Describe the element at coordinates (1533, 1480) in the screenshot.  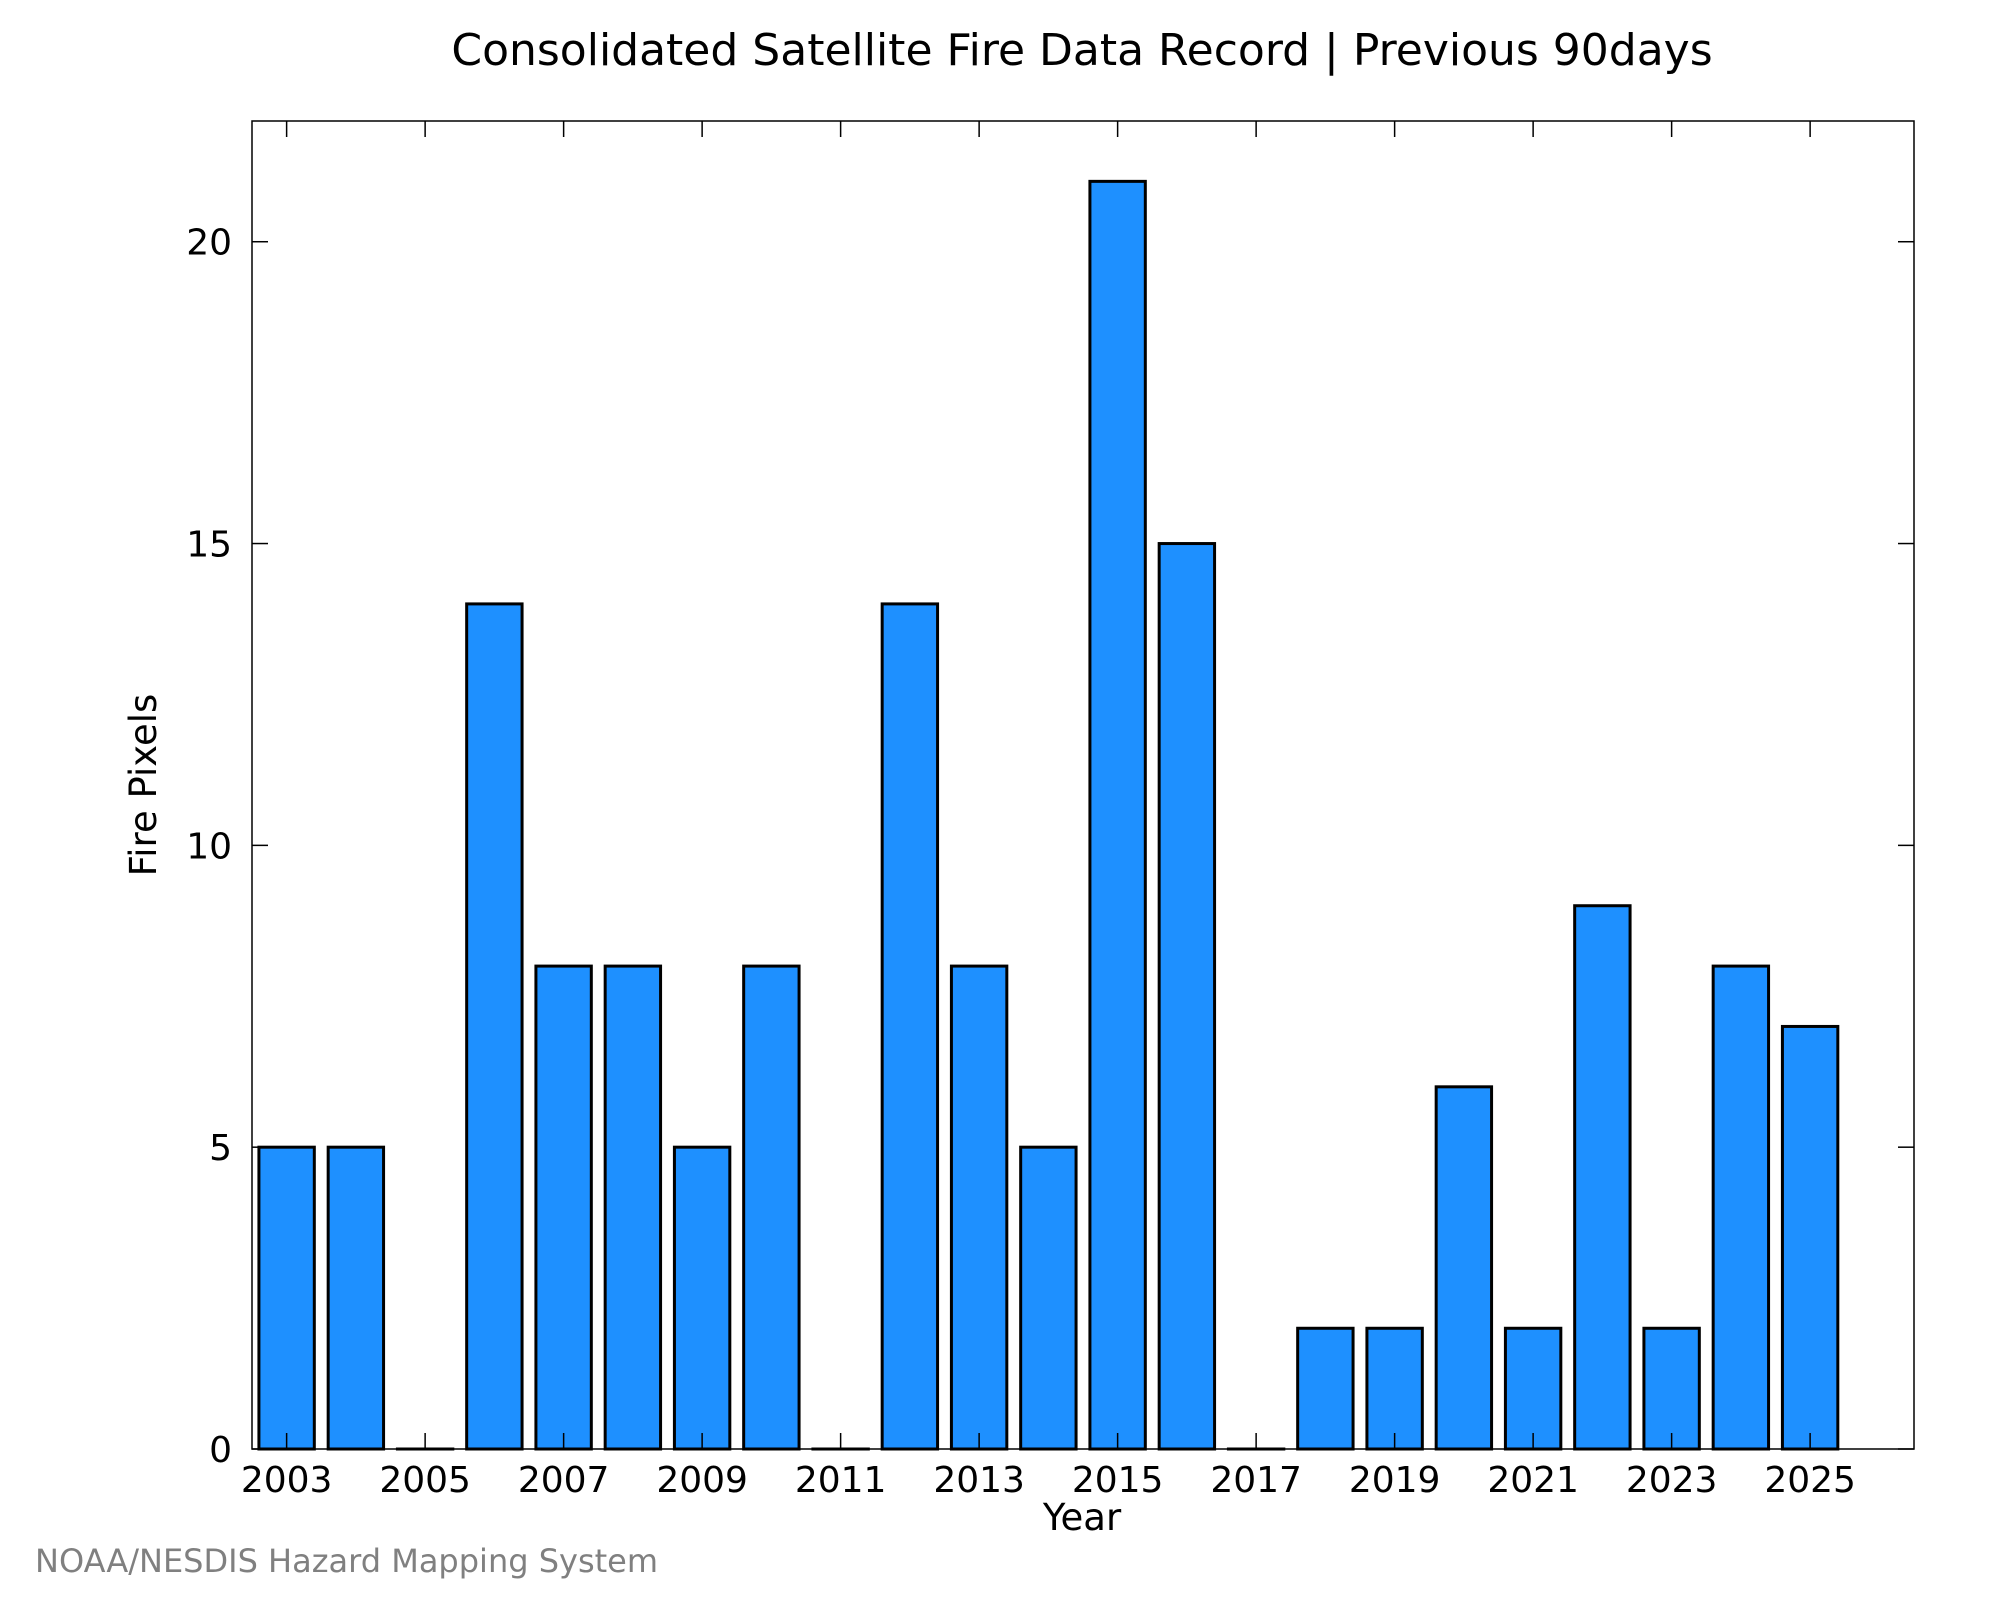
I see `x-tick-label-2021: 2021` at that location.